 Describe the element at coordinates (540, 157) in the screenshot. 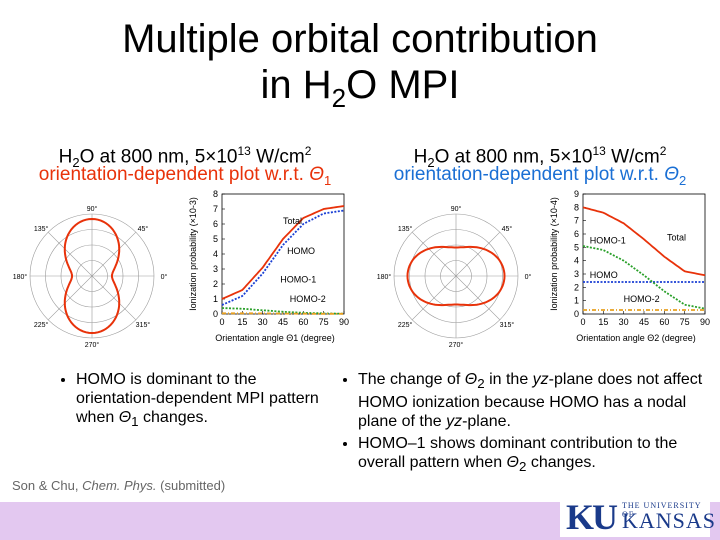

I see `right-panel-header: H2O at 800 nm, 5×1013 W/cm2` at that location.